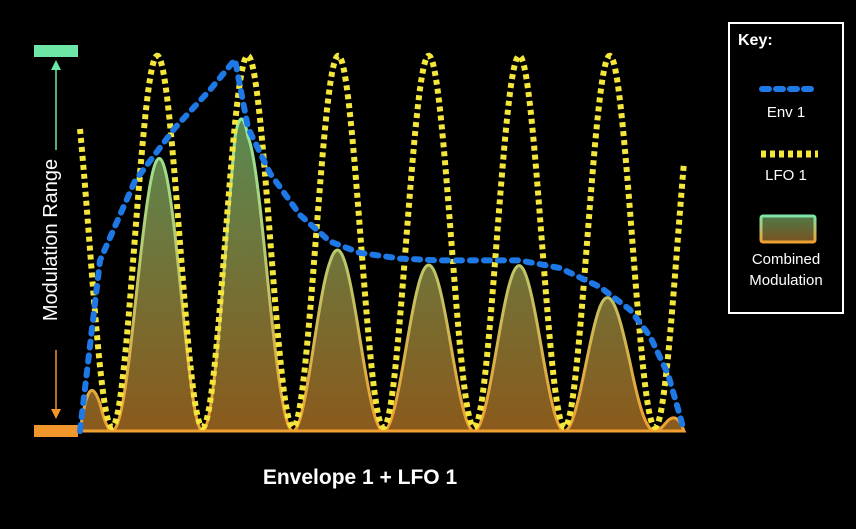  I want to click on modulation-range-label: Modulation Range, so click(53, 240).